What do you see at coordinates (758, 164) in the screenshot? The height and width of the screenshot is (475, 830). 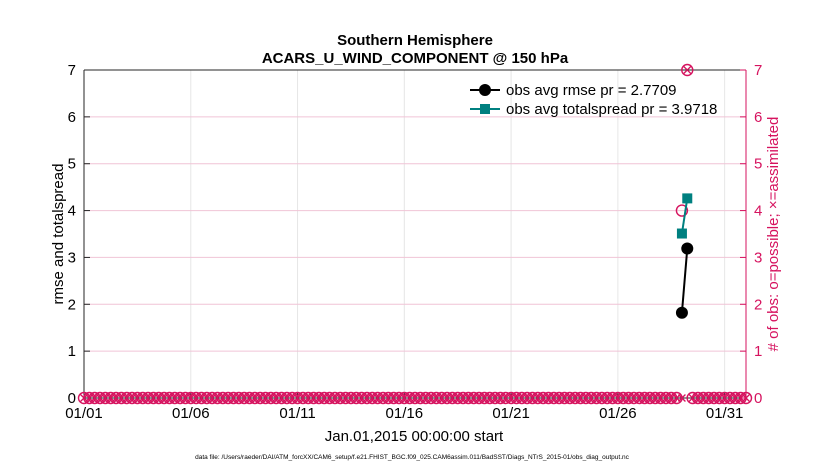 I see `y-tick-label-right: 5` at bounding box center [758, 164].